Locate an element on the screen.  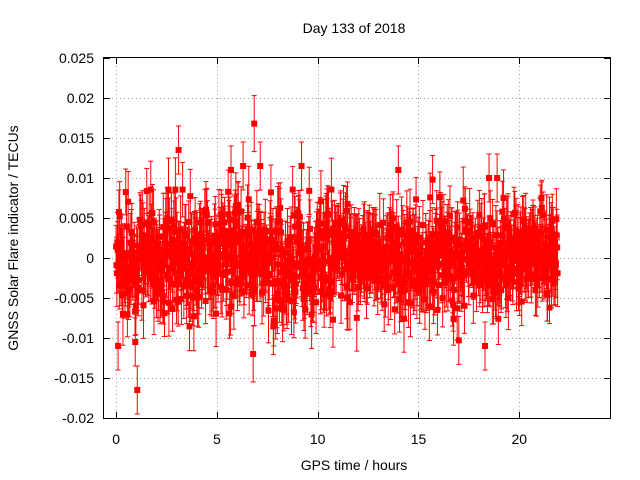
x-tick-labels: 0 5 10 15 20 is located at coordinates (319, 439).